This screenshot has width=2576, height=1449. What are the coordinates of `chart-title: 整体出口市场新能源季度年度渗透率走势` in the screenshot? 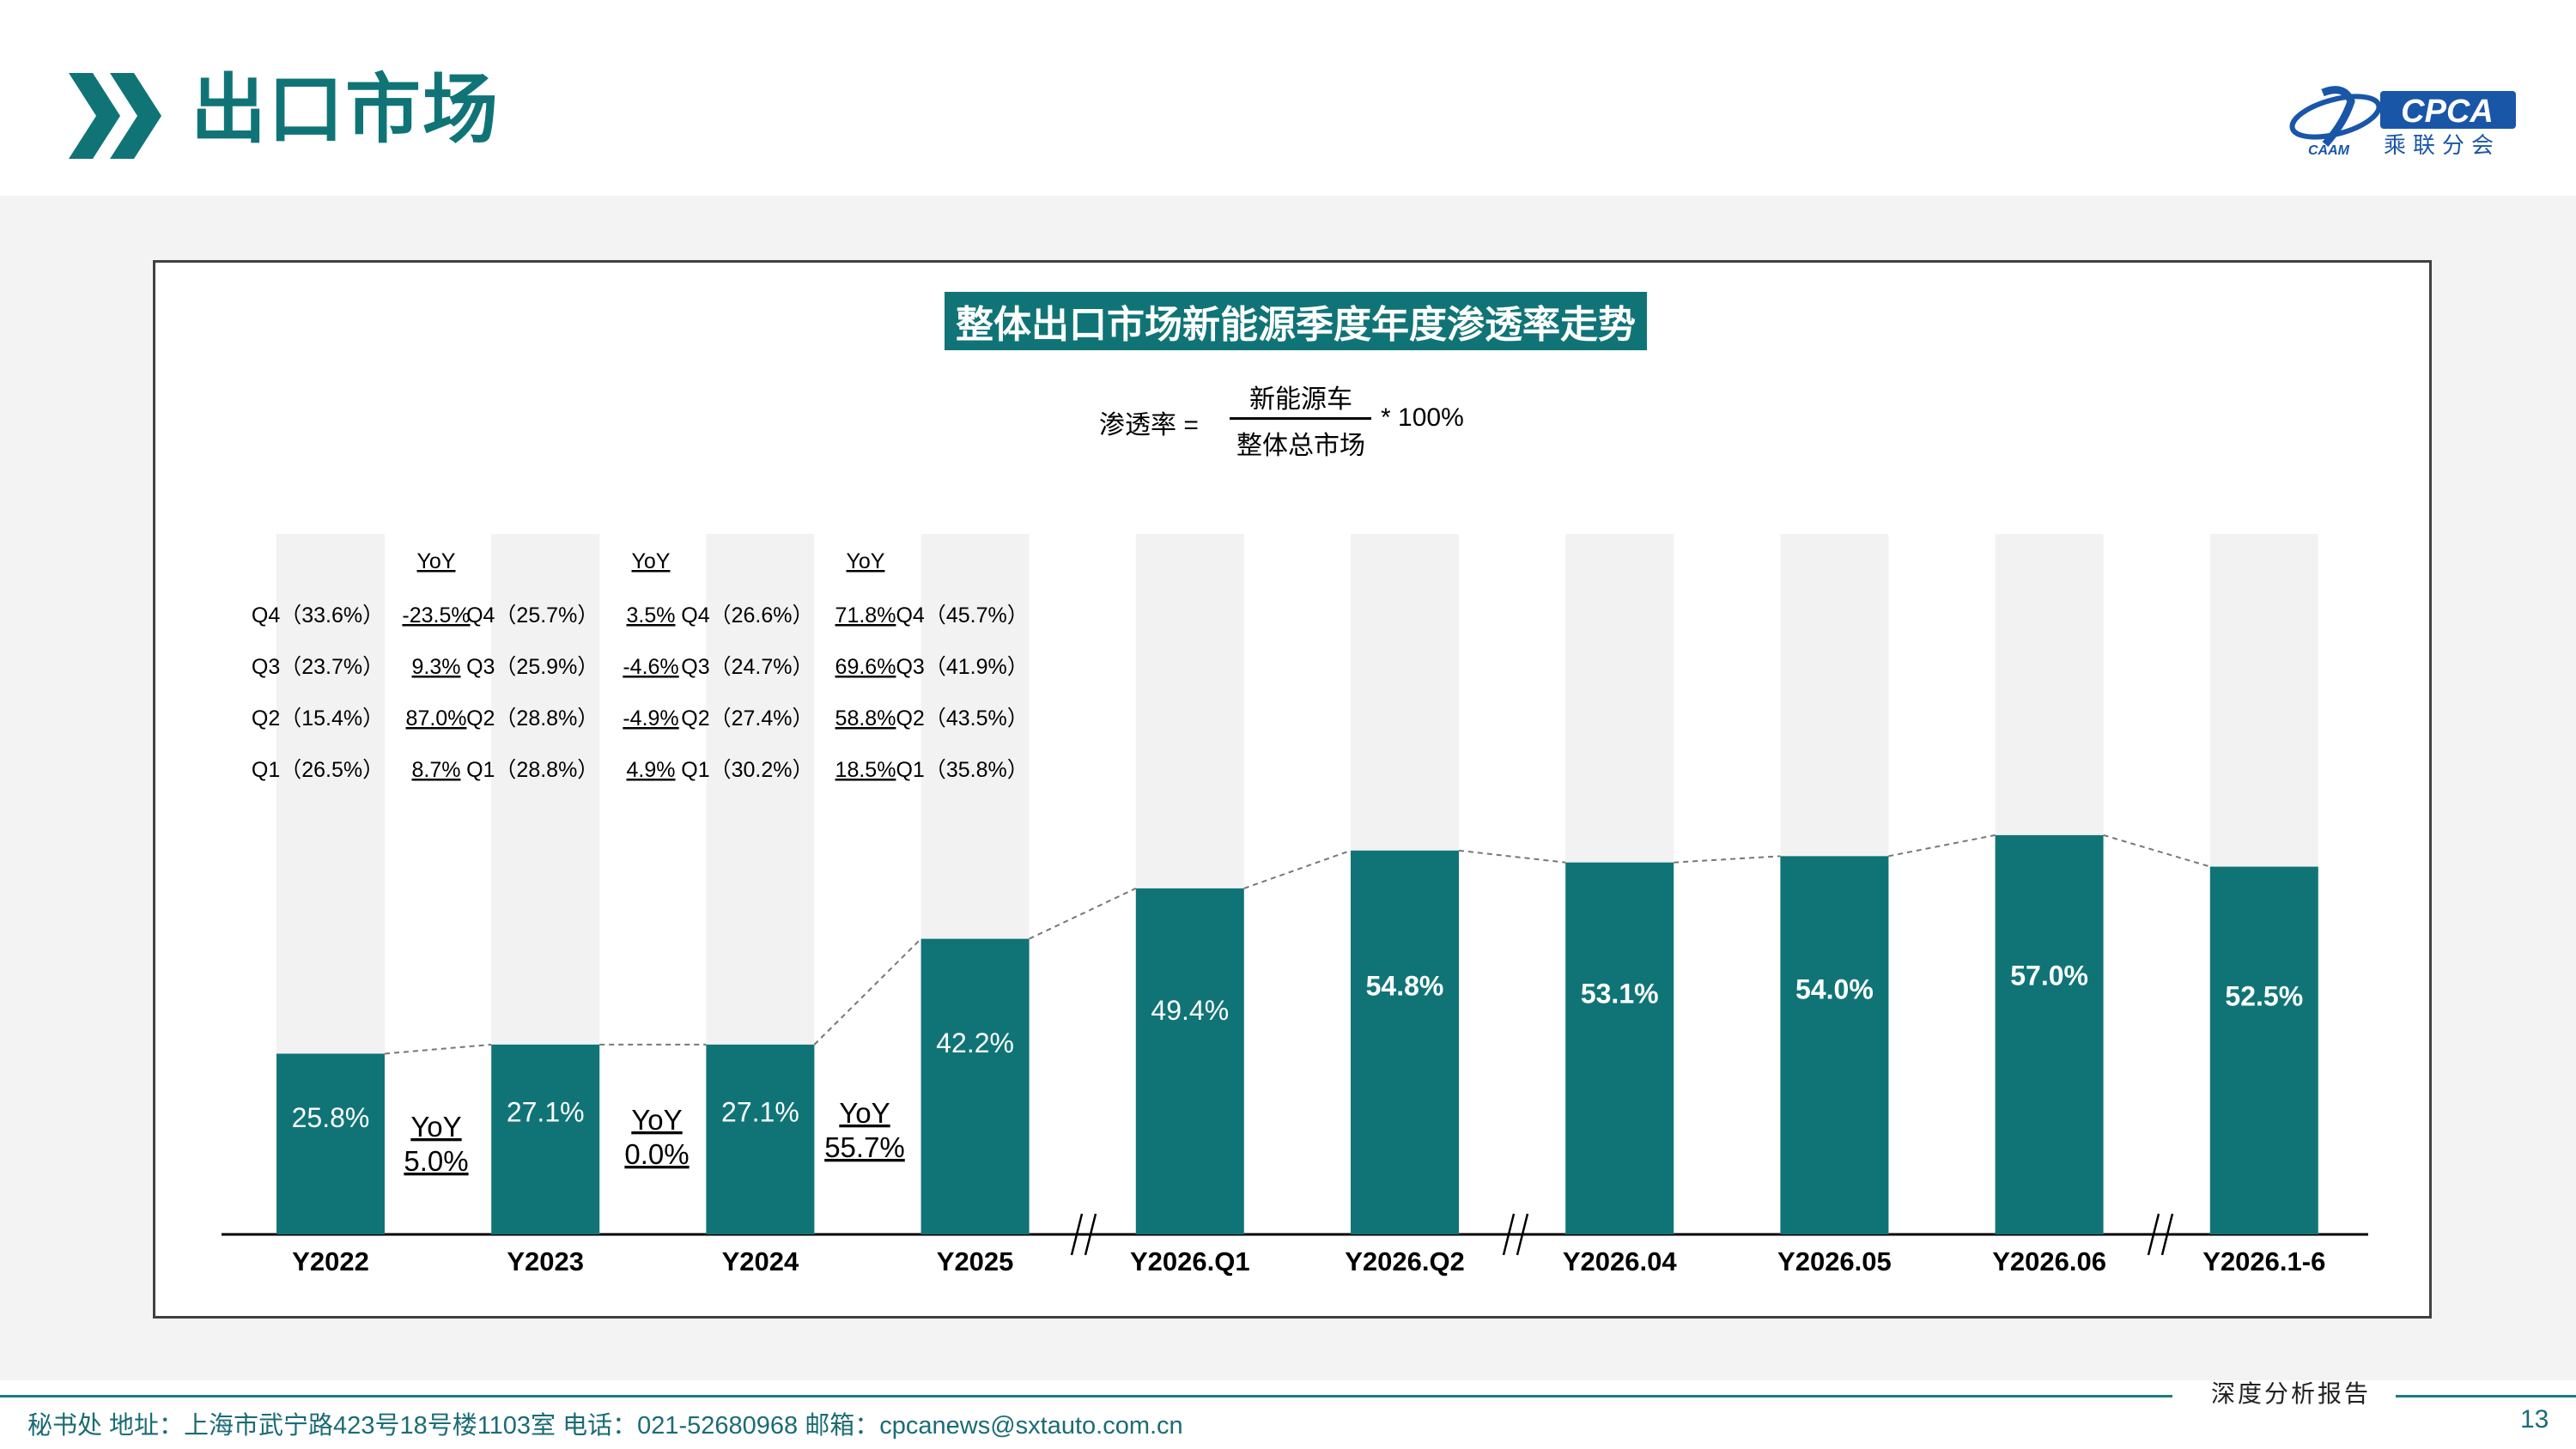 It's located at (1296, 321).